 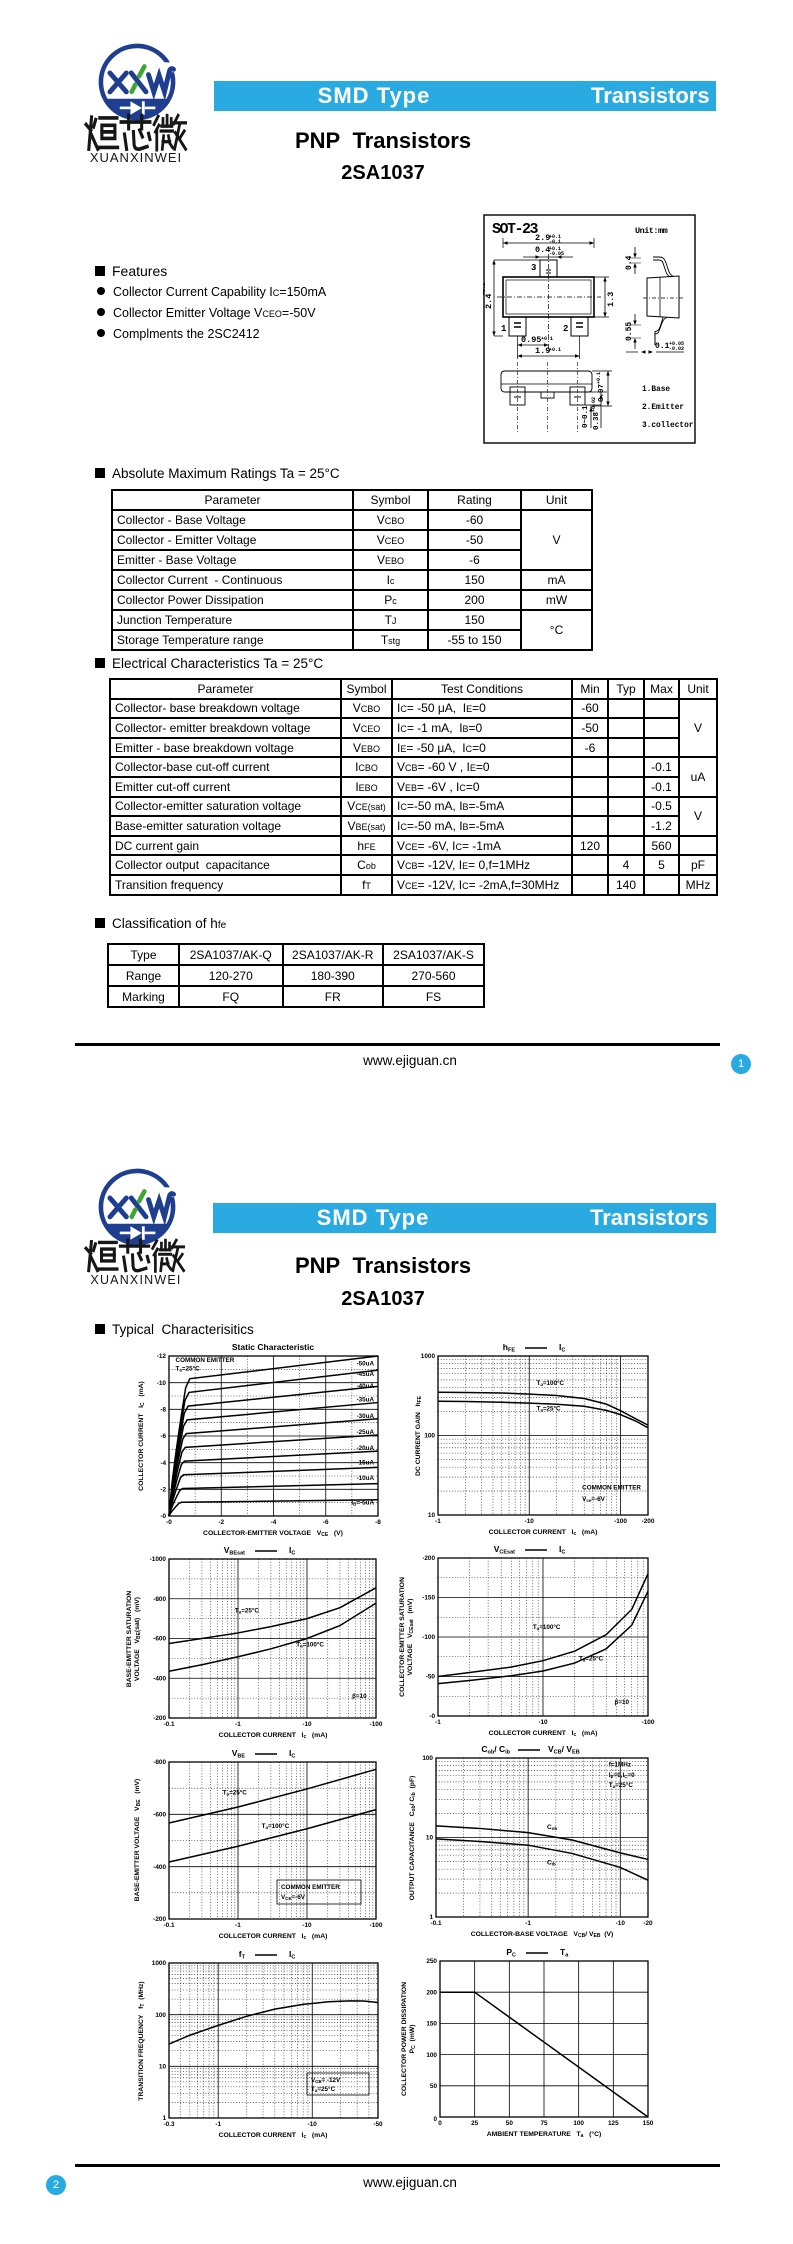 What do you see at coordinates (594, 404) in the screenshot?
I see `svg-text: +0.02` at bounding box center [594, 404].